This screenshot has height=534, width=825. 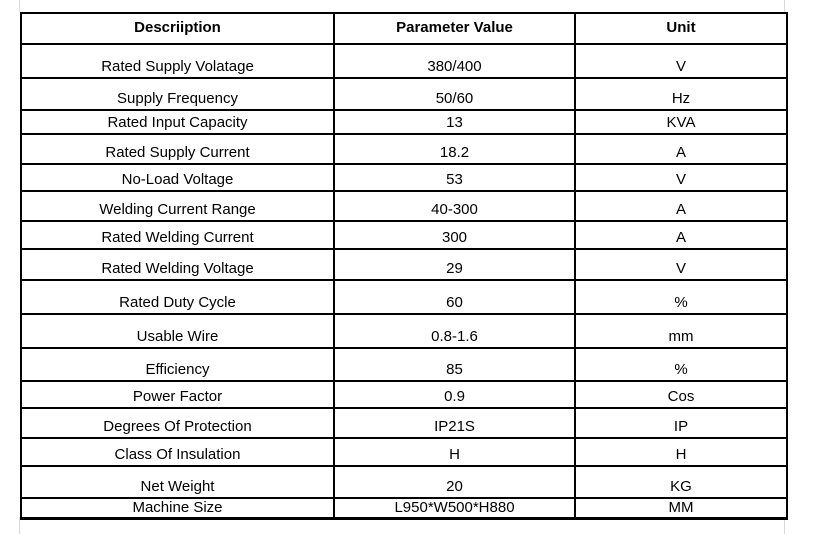 I want to click on column-header-parameter-value: Parameter Value, so click(x=454, y=28).